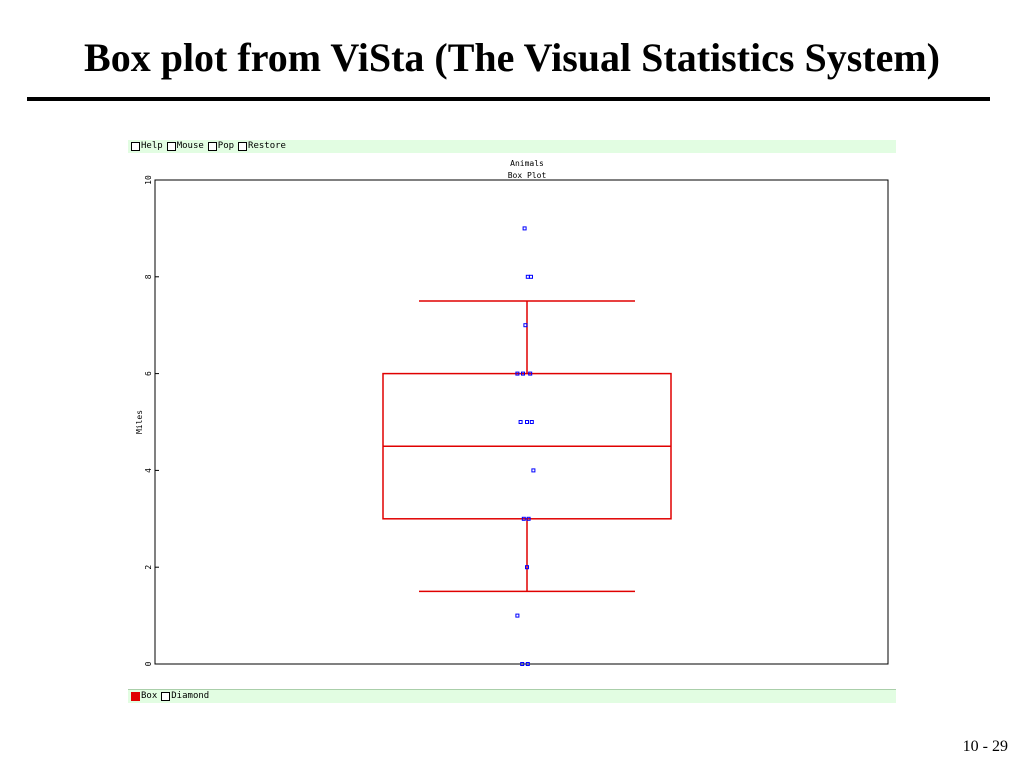  I want to click on plot-option-label: Box, so click(149, 696).